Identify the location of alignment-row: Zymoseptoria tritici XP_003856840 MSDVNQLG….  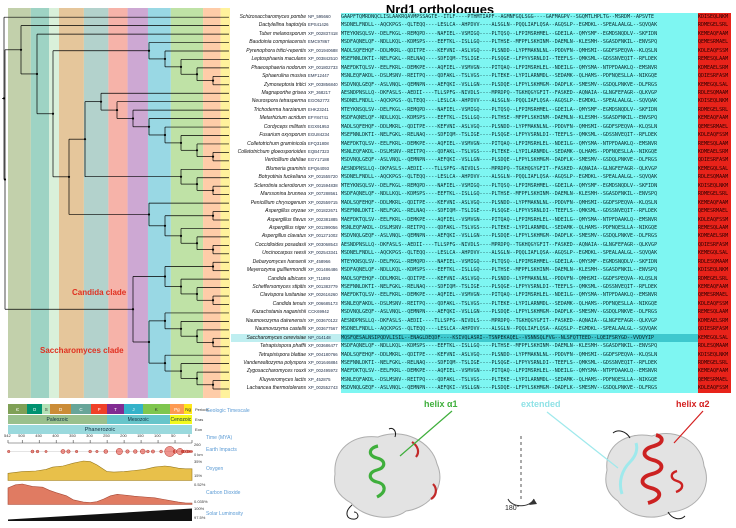
(481, 84).